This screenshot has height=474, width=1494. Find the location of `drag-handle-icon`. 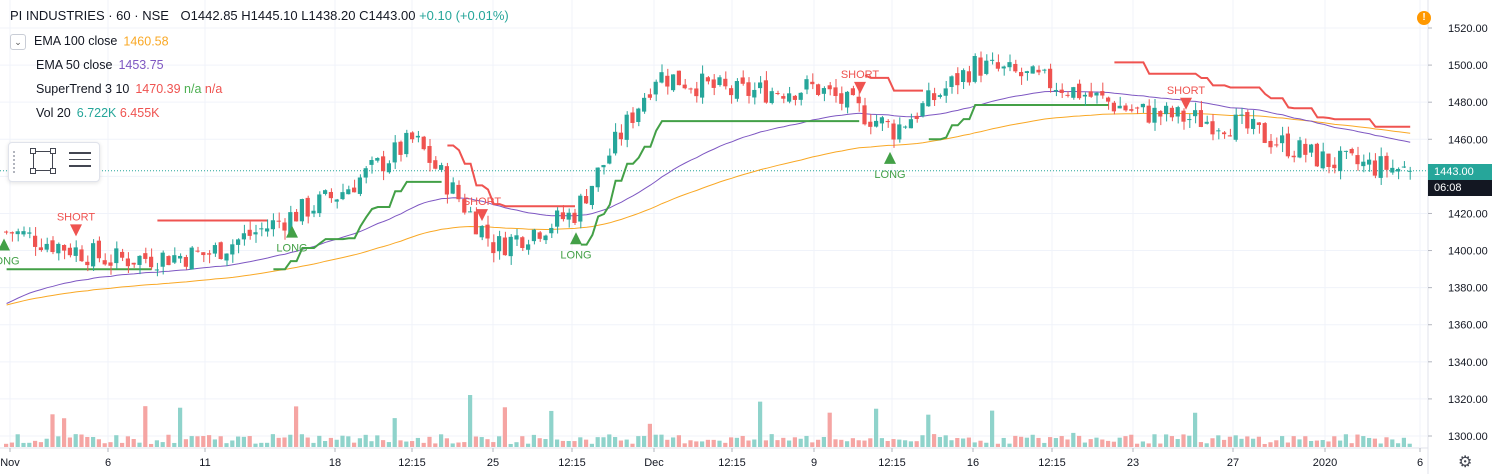

drag-handle-icon is located at coordinates (15, 162).